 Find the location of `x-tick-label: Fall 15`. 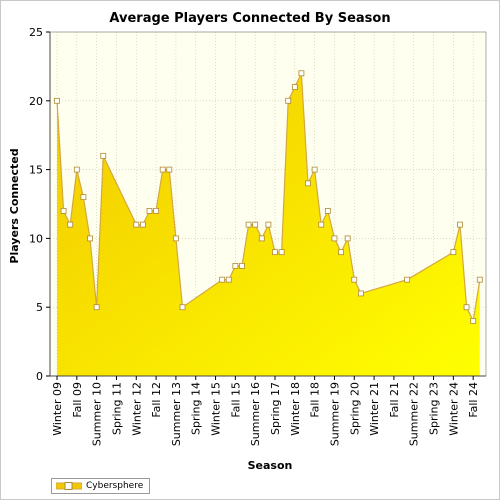

x-tick-label: Fall 15 is located at coordinates (235, 400).